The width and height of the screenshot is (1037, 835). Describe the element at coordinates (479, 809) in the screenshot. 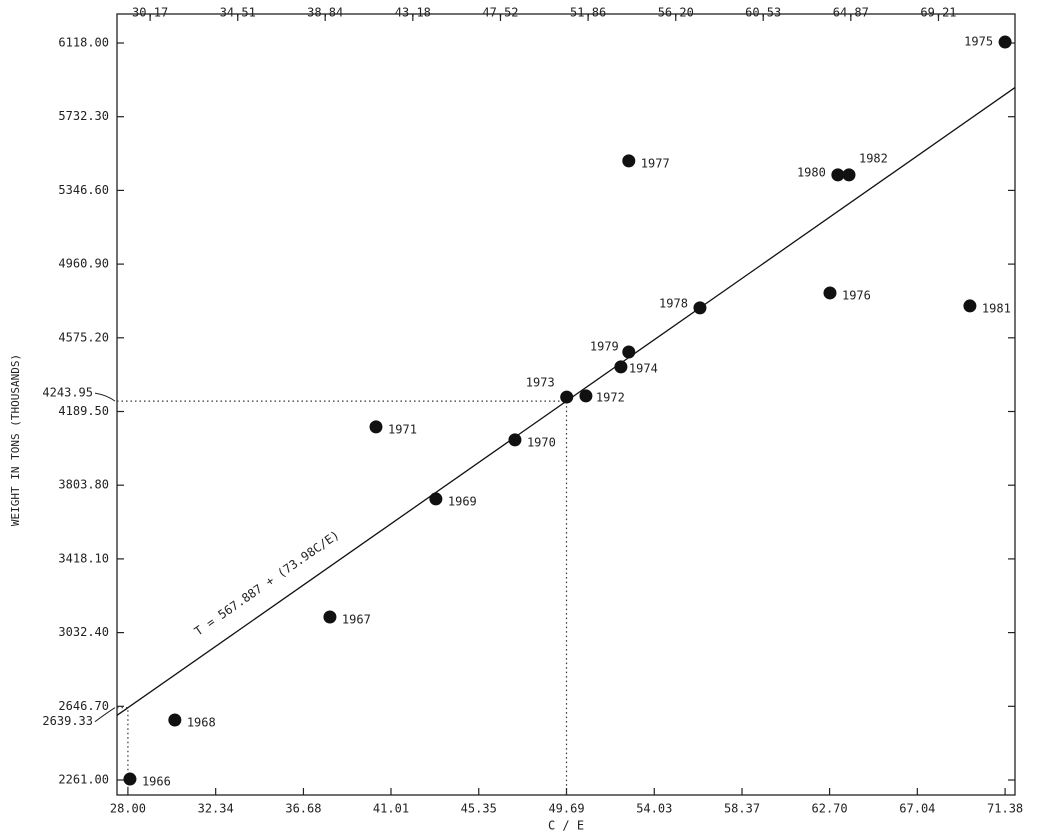

I see `x-tick-label: 45.35` at that location.